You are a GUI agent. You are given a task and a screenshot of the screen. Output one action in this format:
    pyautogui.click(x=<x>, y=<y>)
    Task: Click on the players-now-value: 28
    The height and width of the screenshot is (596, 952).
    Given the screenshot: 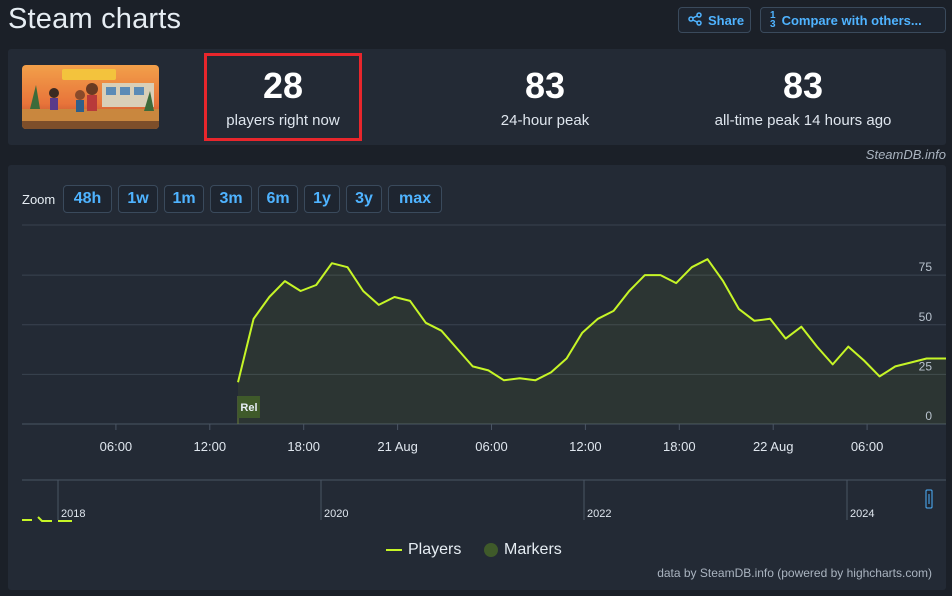 What is the action you would take?
    pyautogui.click(x=283, y=85)
    